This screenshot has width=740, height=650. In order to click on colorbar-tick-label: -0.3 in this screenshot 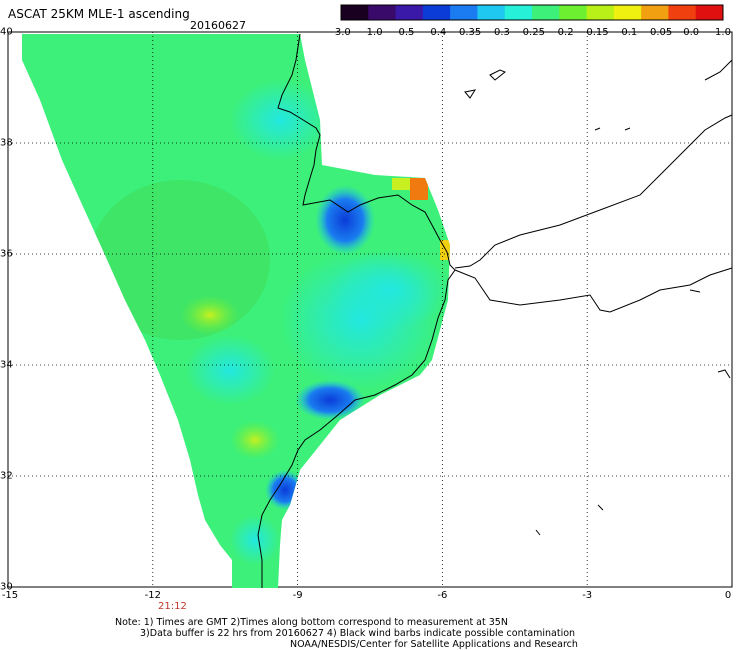, I will do `click(500, 32)`.